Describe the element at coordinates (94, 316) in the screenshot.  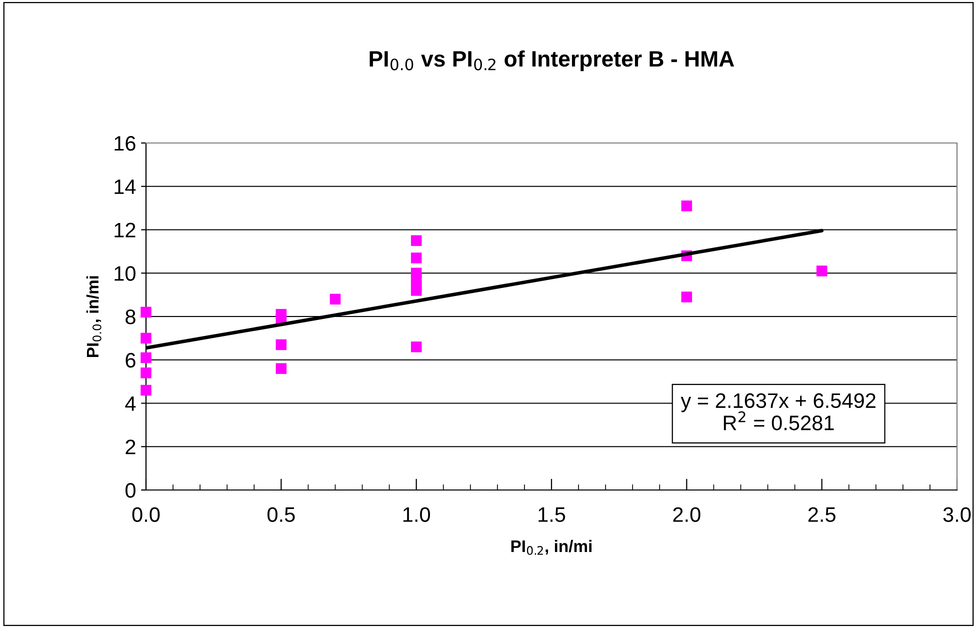
I see `y-axis-title: PI$_{0.0}$, in/mi` at that location.